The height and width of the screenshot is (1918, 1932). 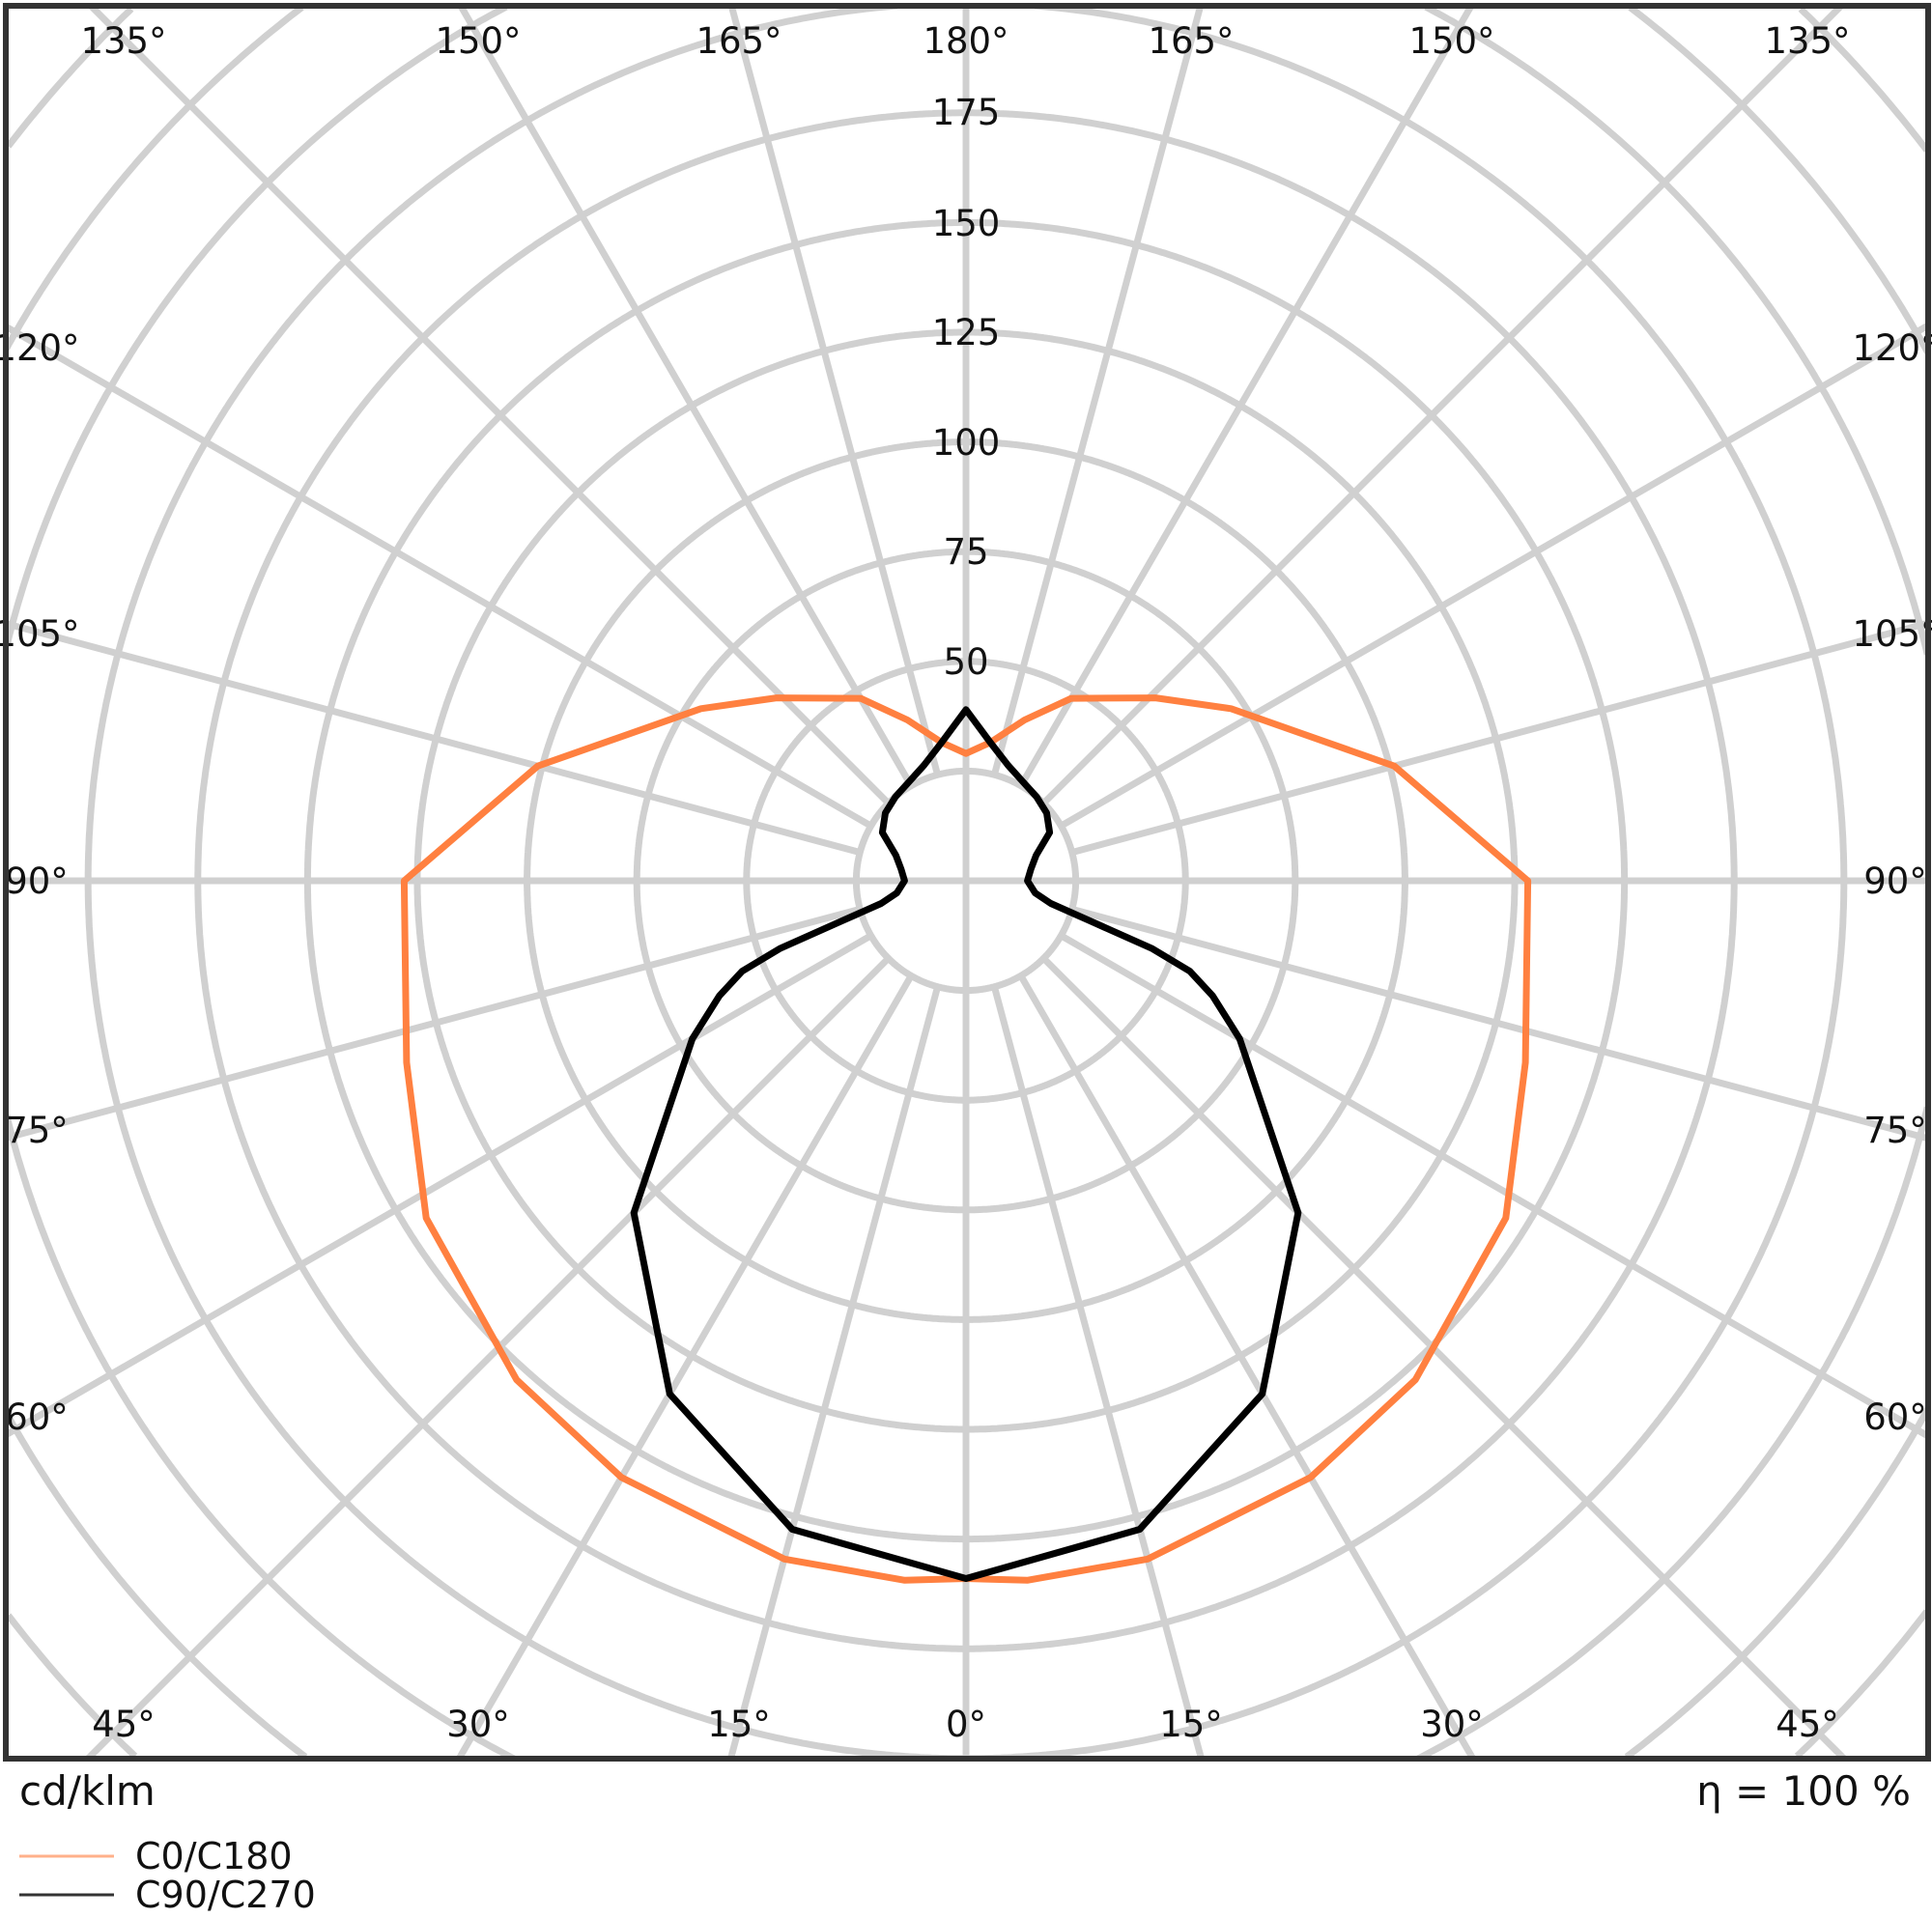 What do you see at coordinates (1803, 1791) in the screenshot?
I see `efficiency-label: η = 100 %` at bounding box center [1803, 1791].